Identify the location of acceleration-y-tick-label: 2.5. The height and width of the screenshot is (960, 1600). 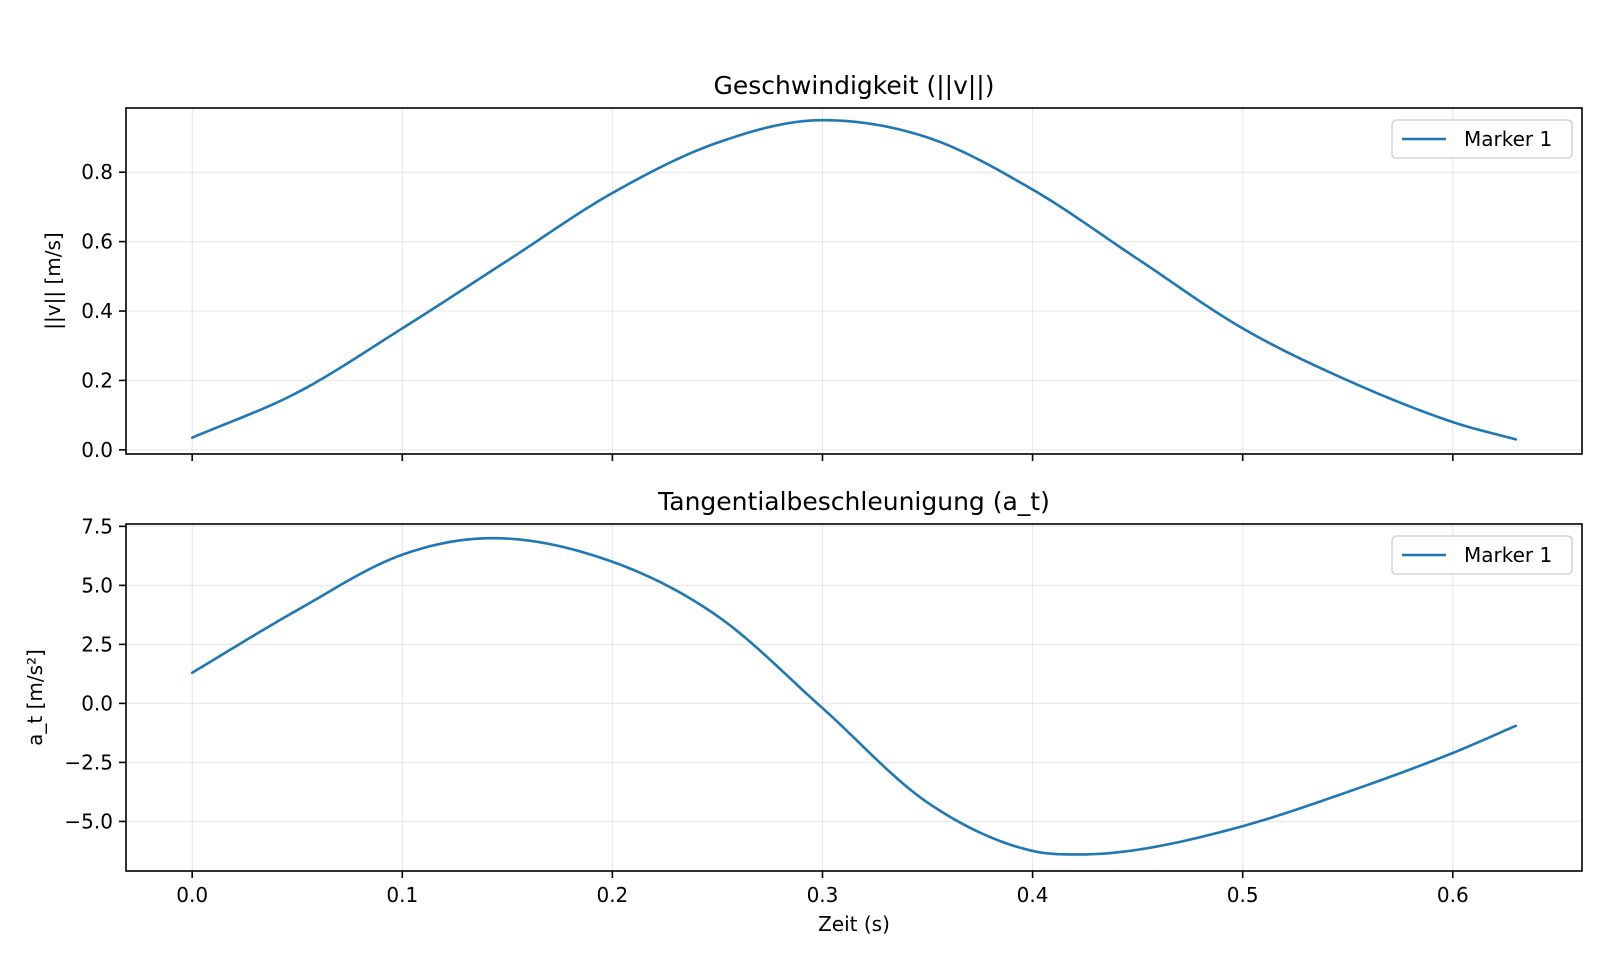
(97, 644).